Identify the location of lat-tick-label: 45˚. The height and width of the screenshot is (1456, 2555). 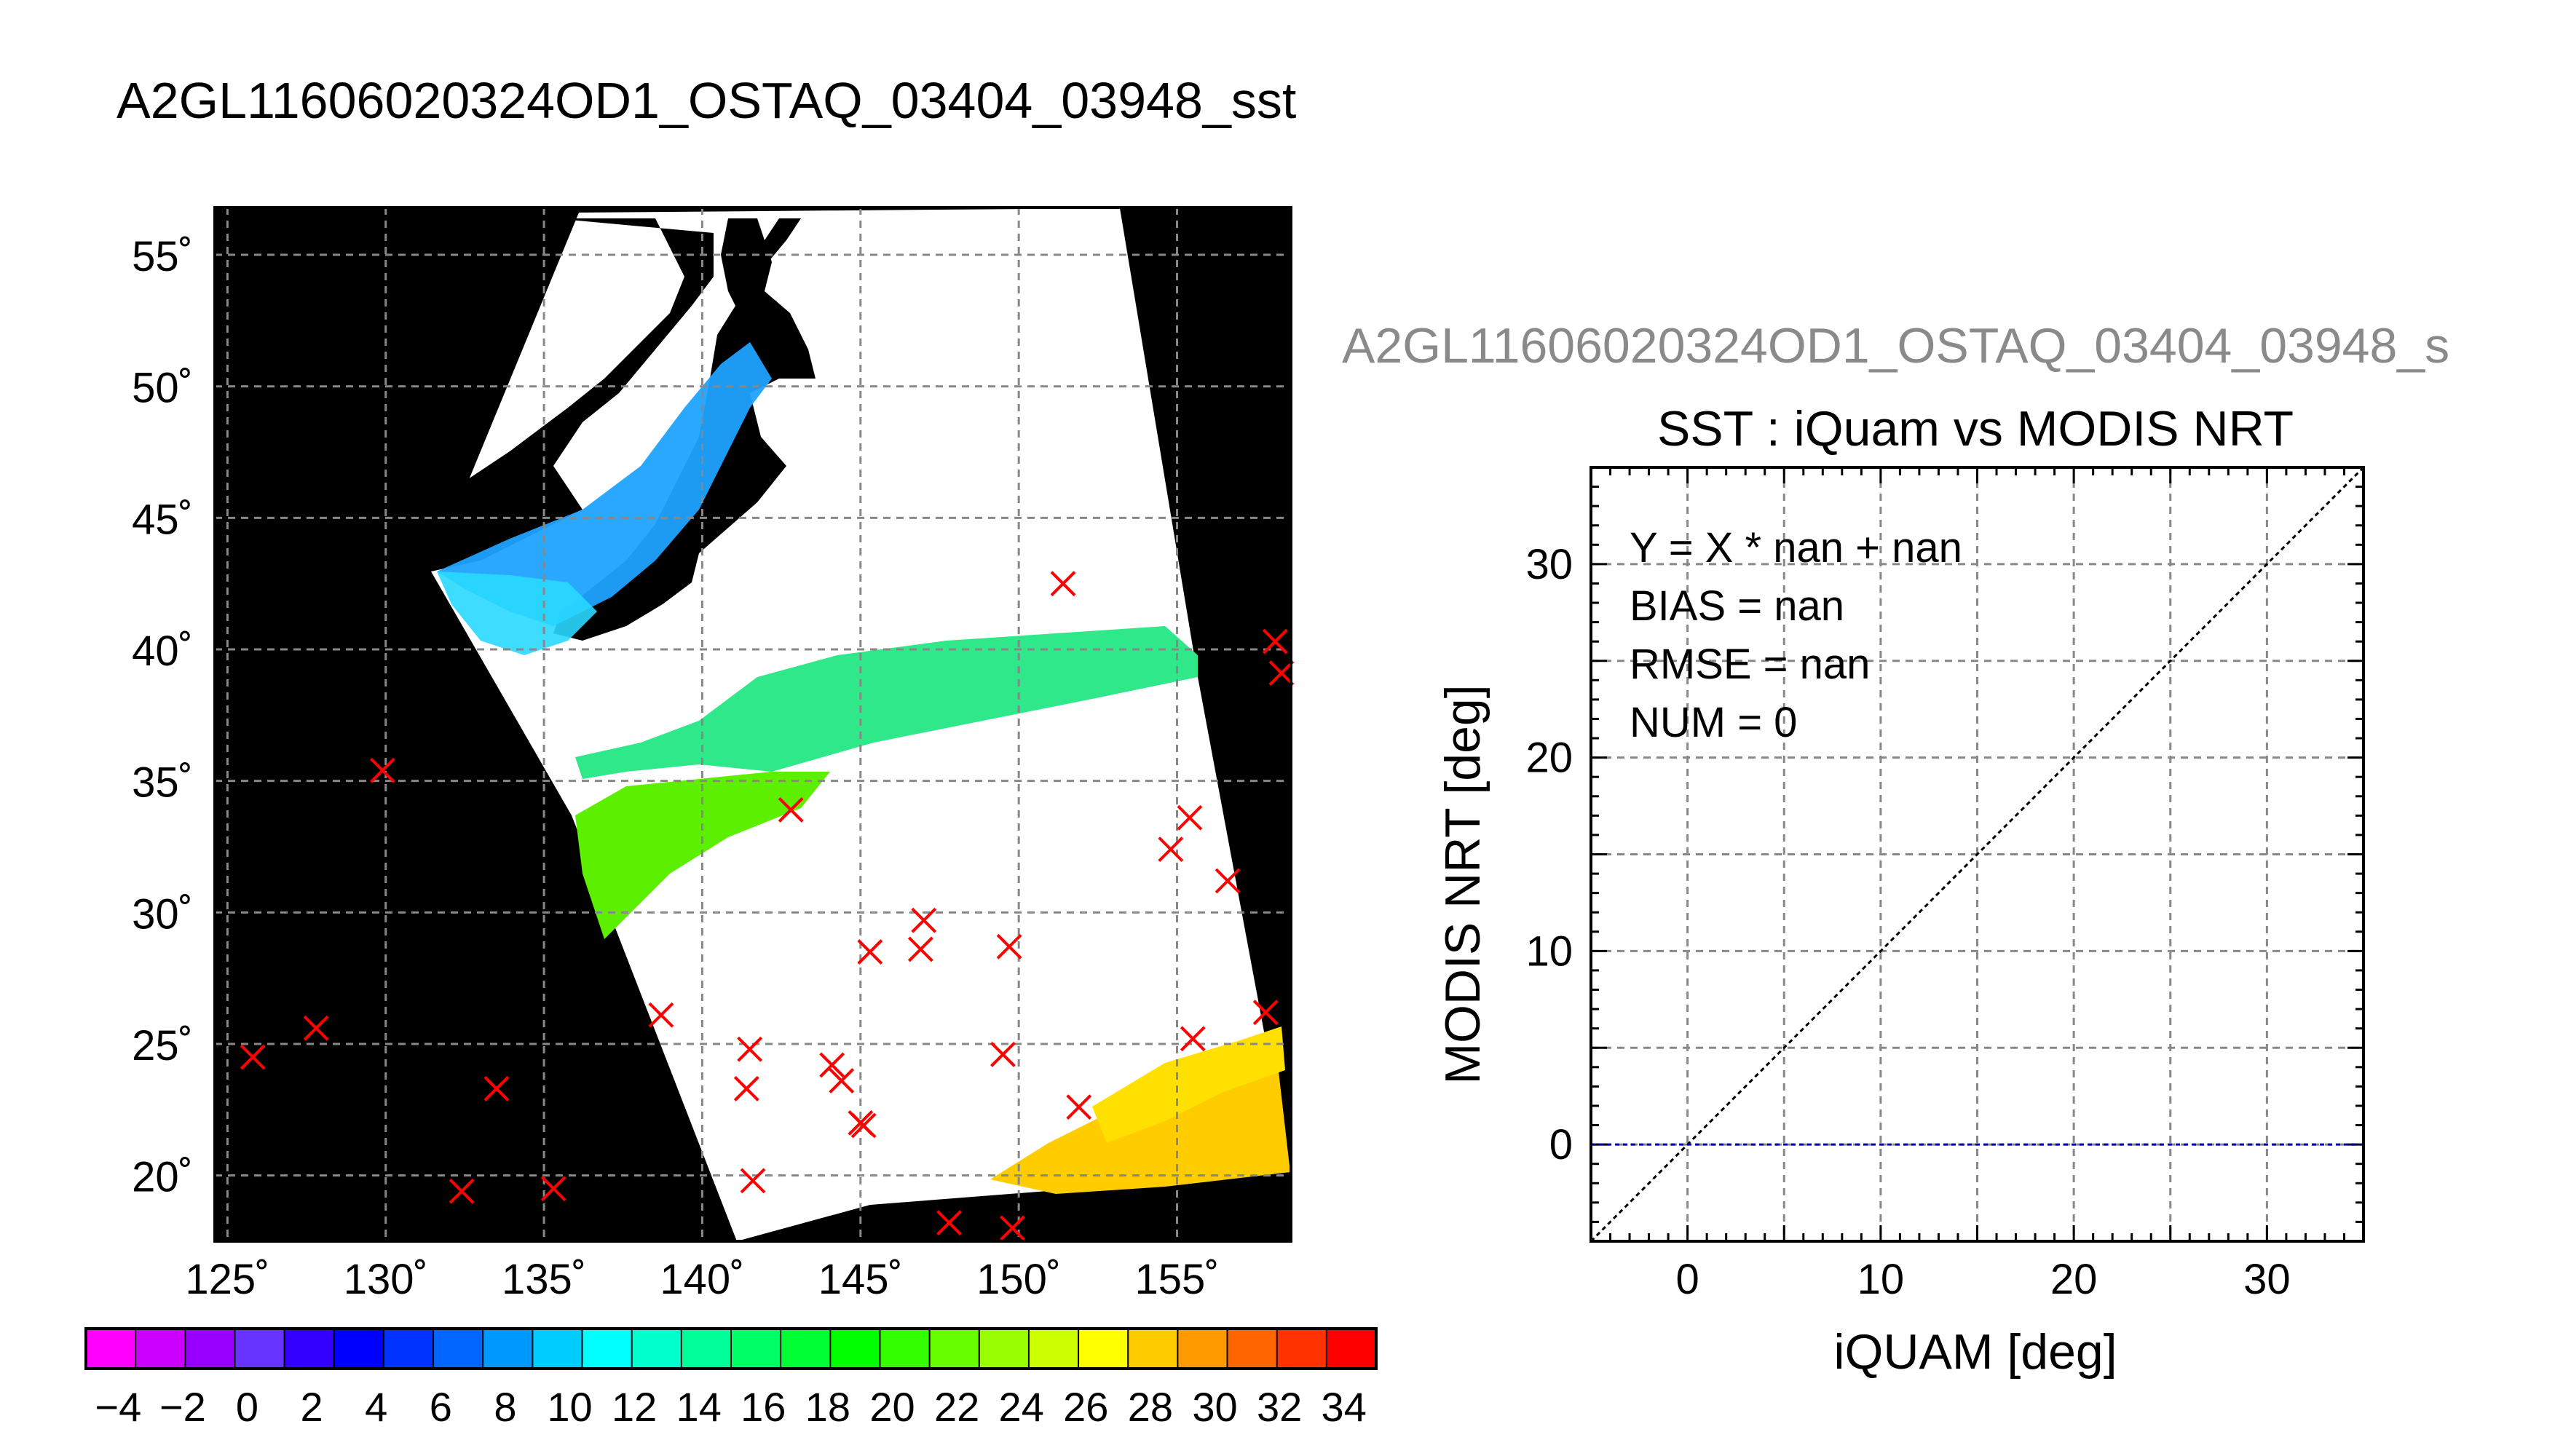
(162, 519).